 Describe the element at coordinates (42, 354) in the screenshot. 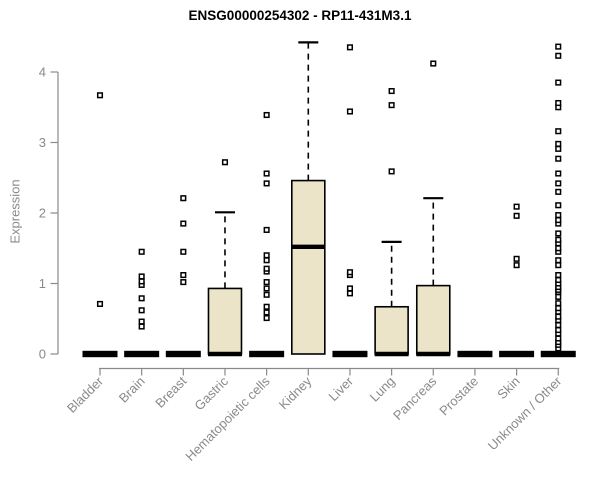

I see `y-tick-label: 0` at that location.